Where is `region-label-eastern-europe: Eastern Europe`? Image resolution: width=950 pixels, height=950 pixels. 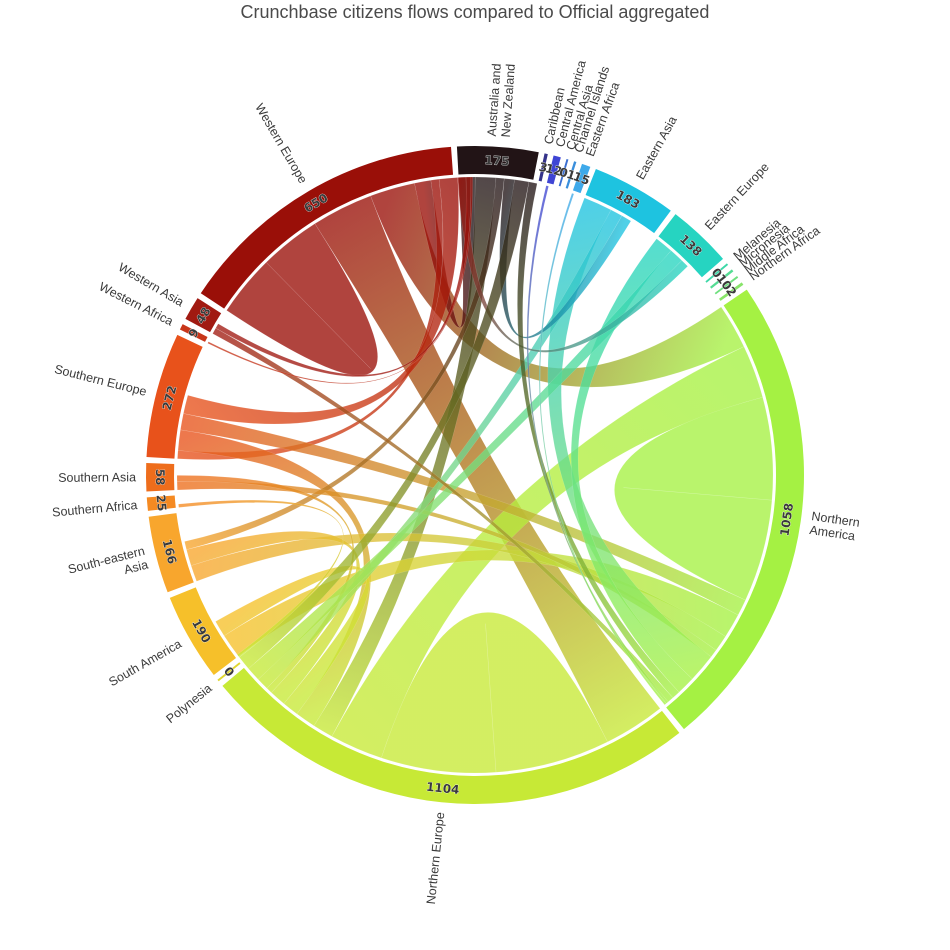
region-label-eastern-europe: Eastern Europe is located at coordinates (737, 196).